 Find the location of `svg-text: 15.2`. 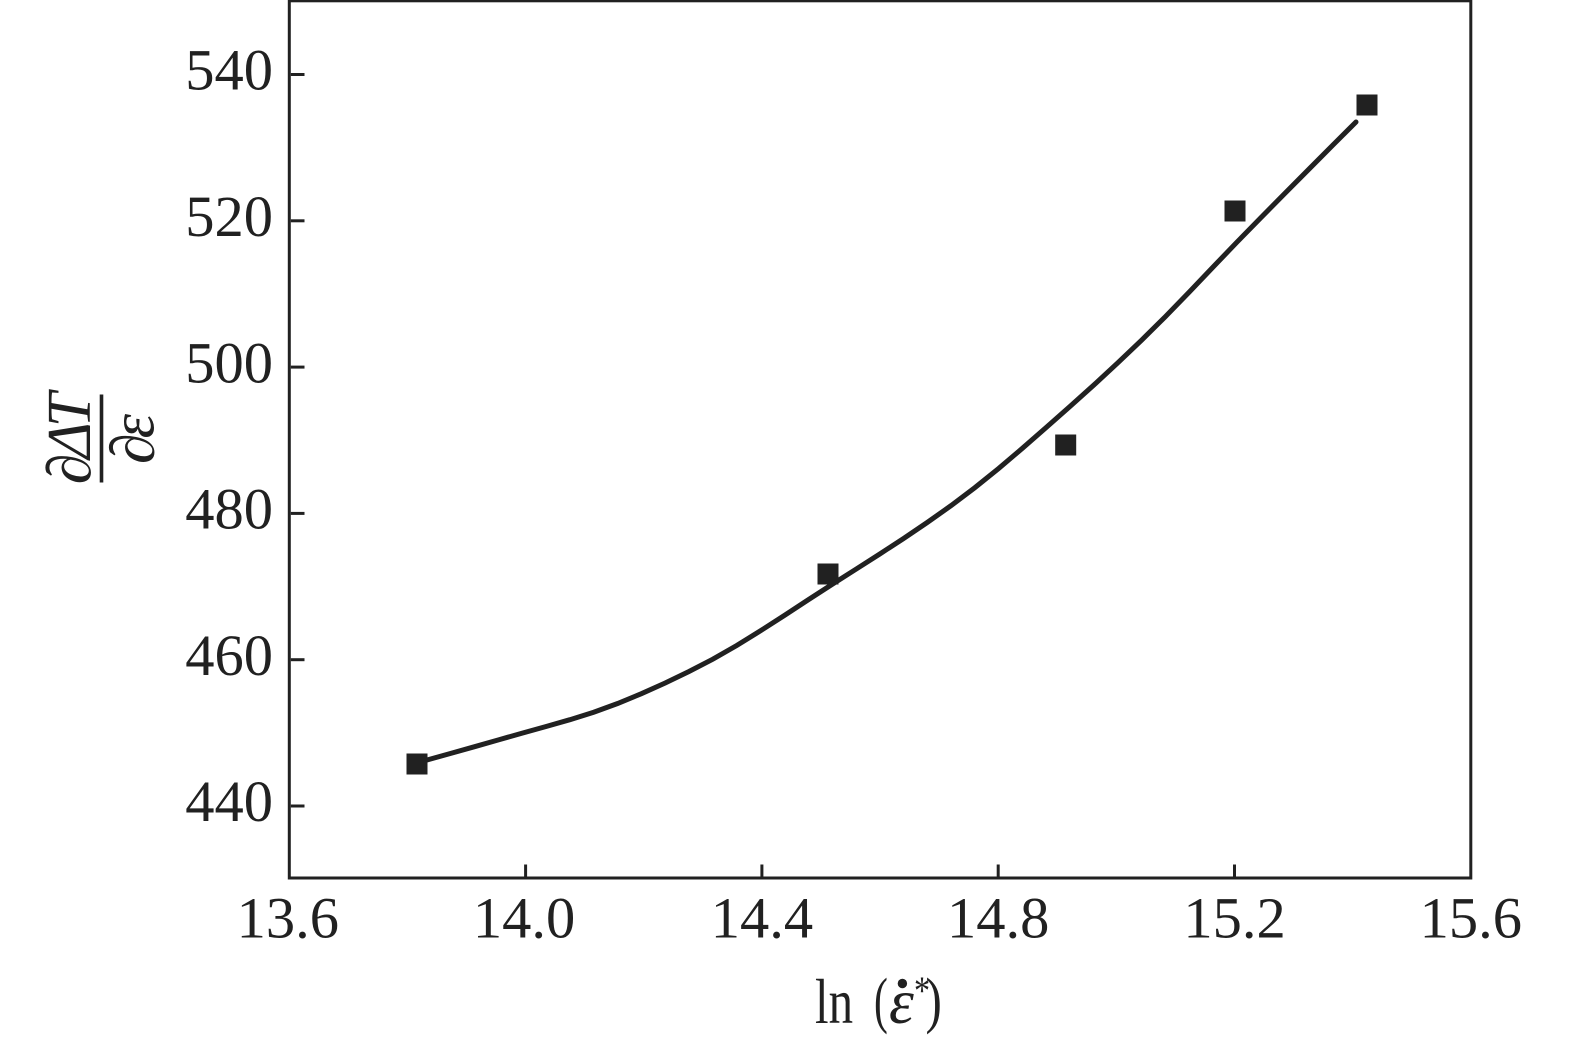

svg-text: 15.2 is located at coordinates (1234, 918).